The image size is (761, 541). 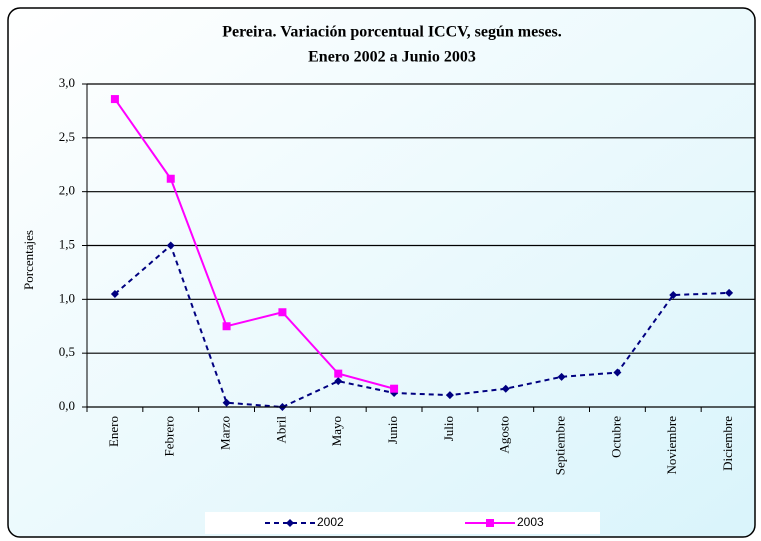 What do you see at coordinates (671, 445) in the screenshot?
I see `x-tick-label: Noviembre` at bounding box center [671, 445].